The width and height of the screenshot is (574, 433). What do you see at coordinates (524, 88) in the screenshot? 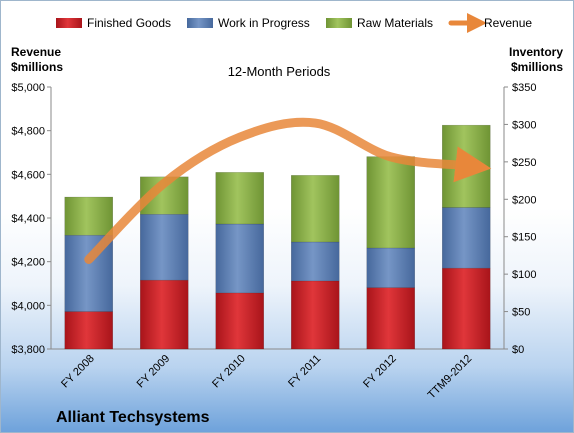
I see `right-tick-label: $350` at bounding box center [524, 88].